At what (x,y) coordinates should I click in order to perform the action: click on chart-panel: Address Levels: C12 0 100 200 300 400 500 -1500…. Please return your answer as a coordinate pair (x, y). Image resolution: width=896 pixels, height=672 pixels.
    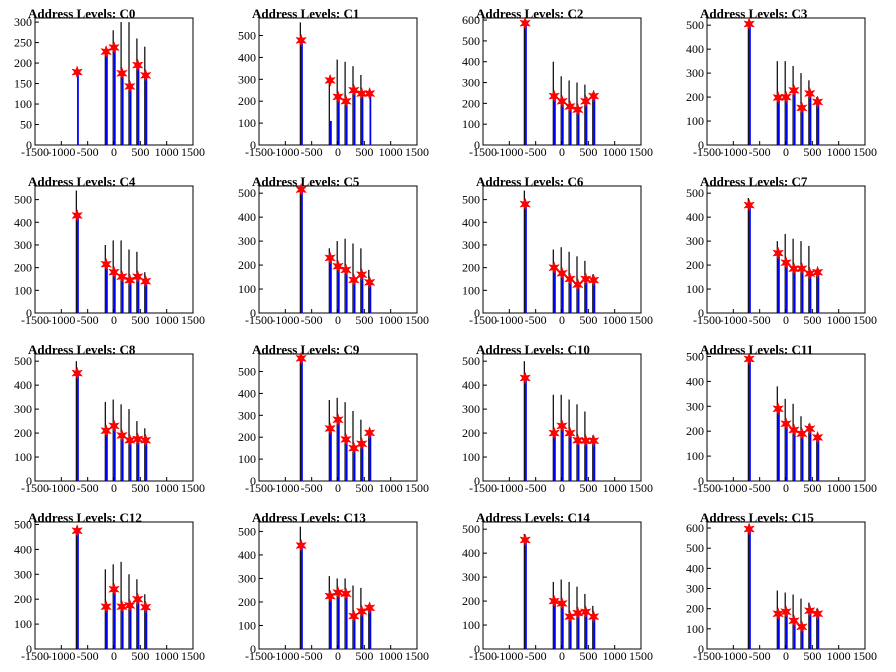
    Looking at the image, I should click on (112, 588).